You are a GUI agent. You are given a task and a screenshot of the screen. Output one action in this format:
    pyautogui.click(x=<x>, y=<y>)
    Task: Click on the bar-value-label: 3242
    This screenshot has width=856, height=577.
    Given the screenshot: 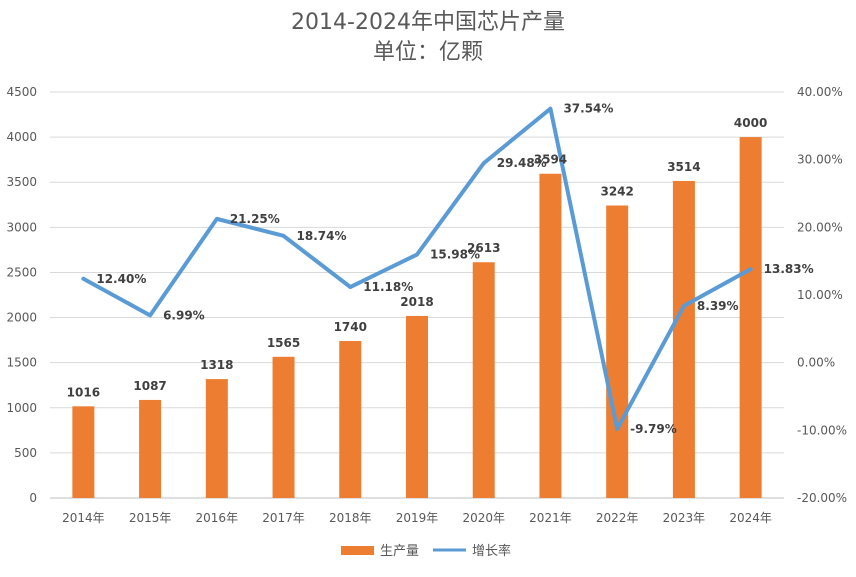 What is the action you would take?
    pyautogui.click(x=616, y=191)
    